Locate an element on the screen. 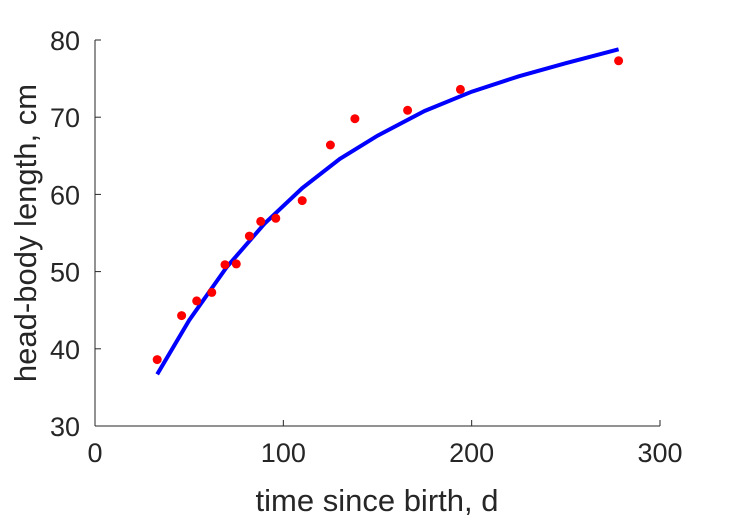 The image size is (729, 521). y-tick-label: 50 is located at coordinates (65, 273).